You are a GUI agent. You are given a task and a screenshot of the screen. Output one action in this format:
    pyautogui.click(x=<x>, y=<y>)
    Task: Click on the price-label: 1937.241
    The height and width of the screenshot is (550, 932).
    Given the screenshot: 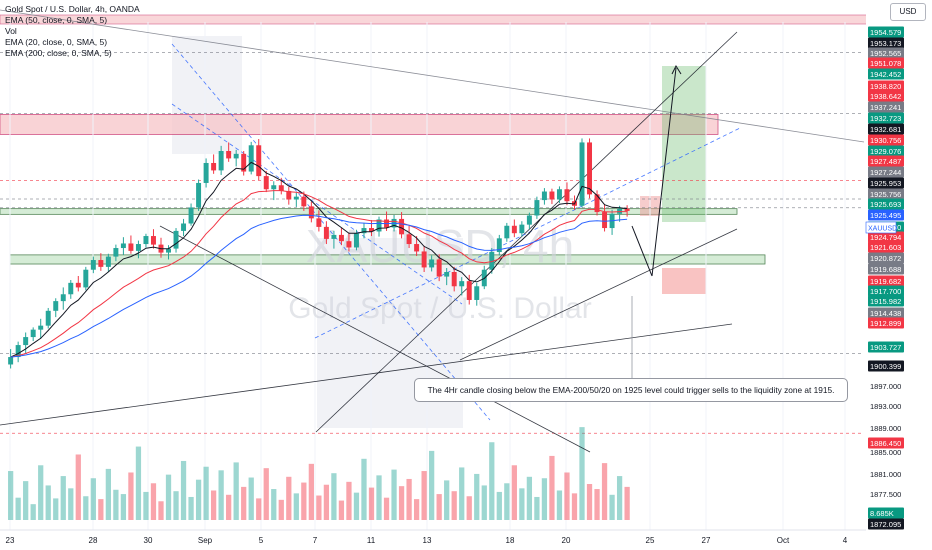 What is the action you would take?
    pyautogui.click(x=886, y=107)
    